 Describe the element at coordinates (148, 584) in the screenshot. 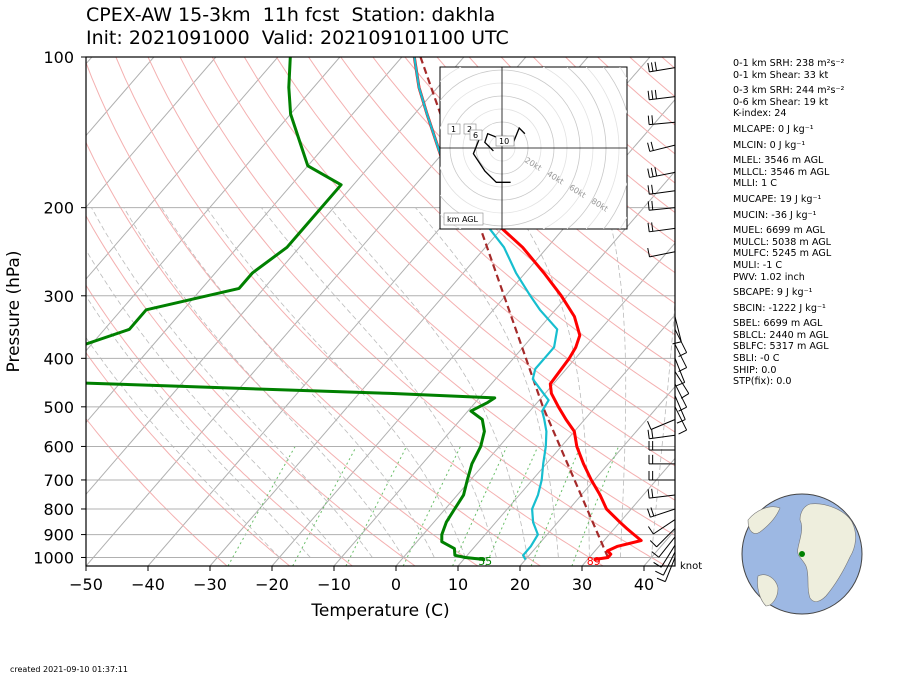

I see `x-tick-label: −40` at that location.